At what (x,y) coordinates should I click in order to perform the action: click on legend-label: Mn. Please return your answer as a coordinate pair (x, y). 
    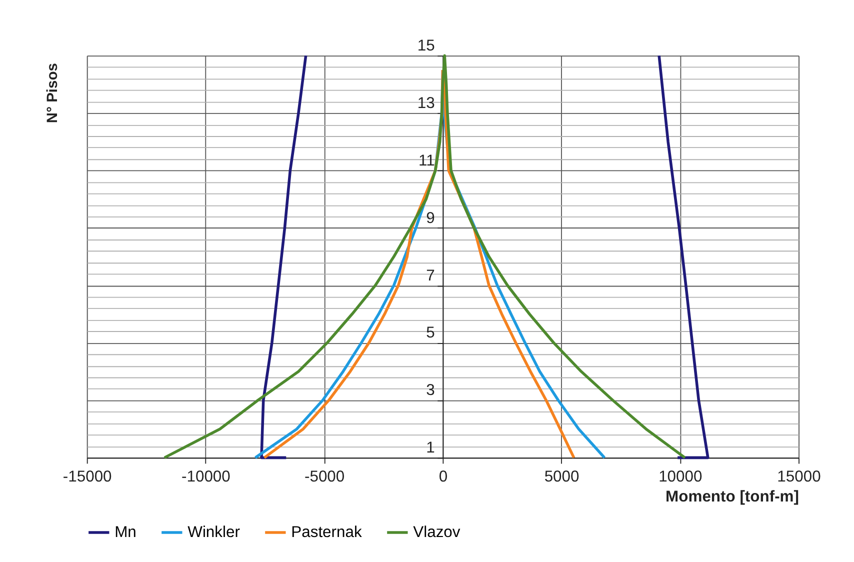
    Looking at the image, I should click on (125, 533).